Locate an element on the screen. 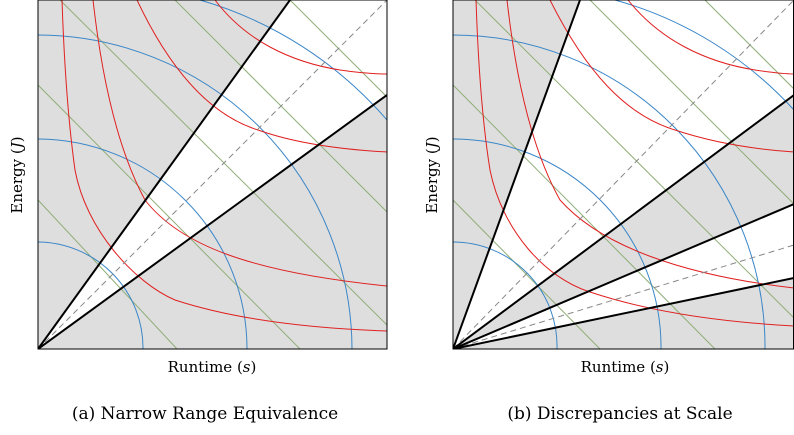  panel-b-caption: (b) Discrepancies at Scale is located at coordinates (619, 414).